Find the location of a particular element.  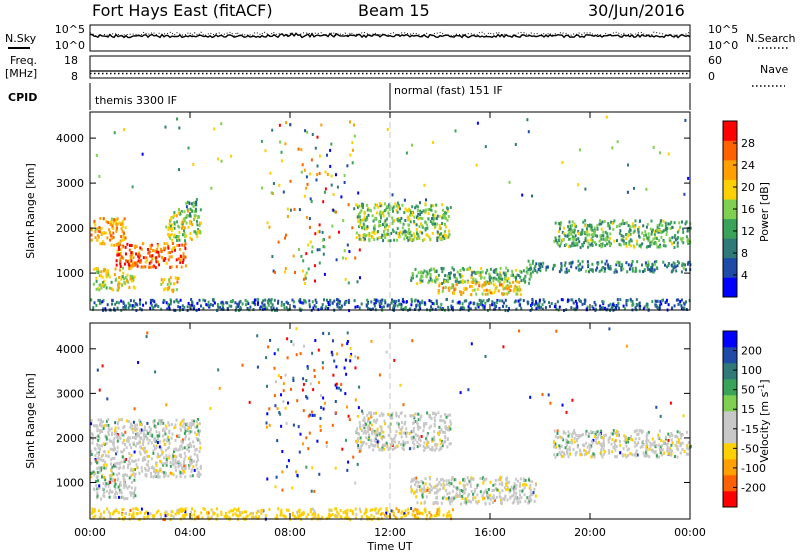

power-colorbar-tick-label: 12 is located at coordinates (748, 231).